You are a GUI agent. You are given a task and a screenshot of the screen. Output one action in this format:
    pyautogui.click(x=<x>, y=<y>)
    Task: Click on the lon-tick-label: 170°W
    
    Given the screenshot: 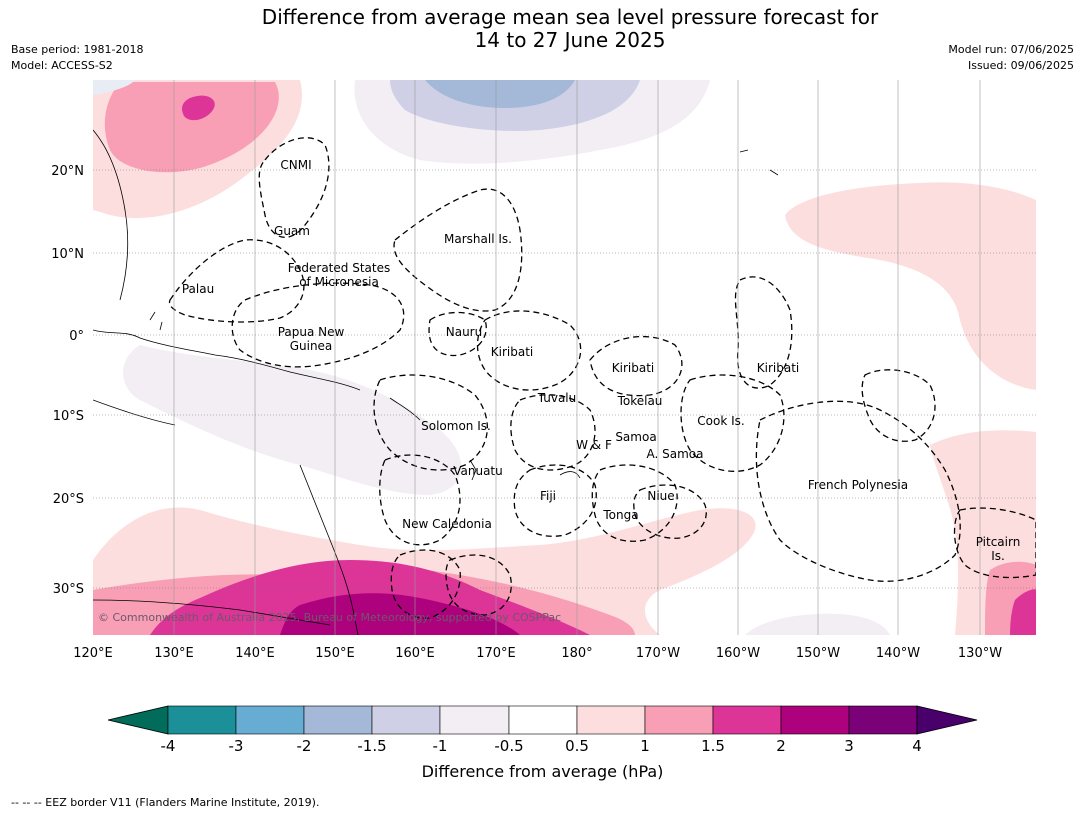 What is the action you would take?
    pyautogui.click(x=658, y=653)
    